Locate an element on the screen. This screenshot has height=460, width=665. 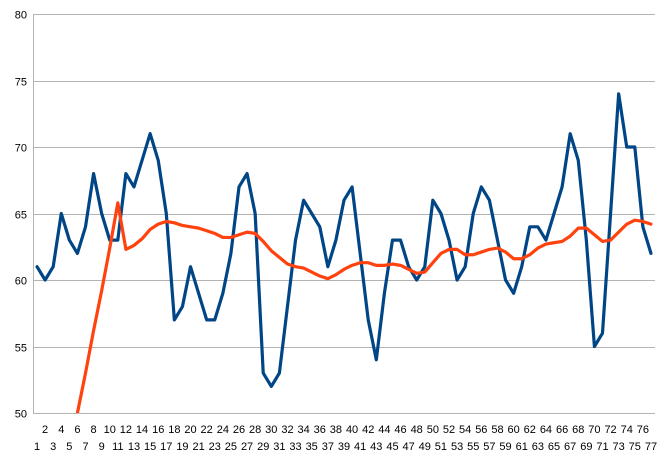
x-tick-label-35: 35 is located at coordinates (312, 447).